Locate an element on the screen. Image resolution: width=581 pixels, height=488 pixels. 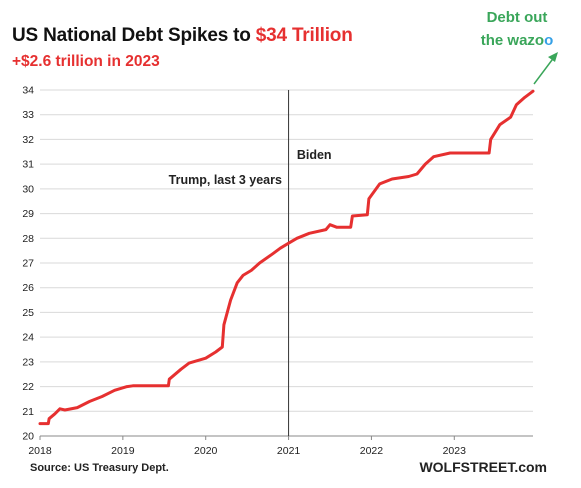
note-line-2: the wazoo is located at coordinates (517, 40).